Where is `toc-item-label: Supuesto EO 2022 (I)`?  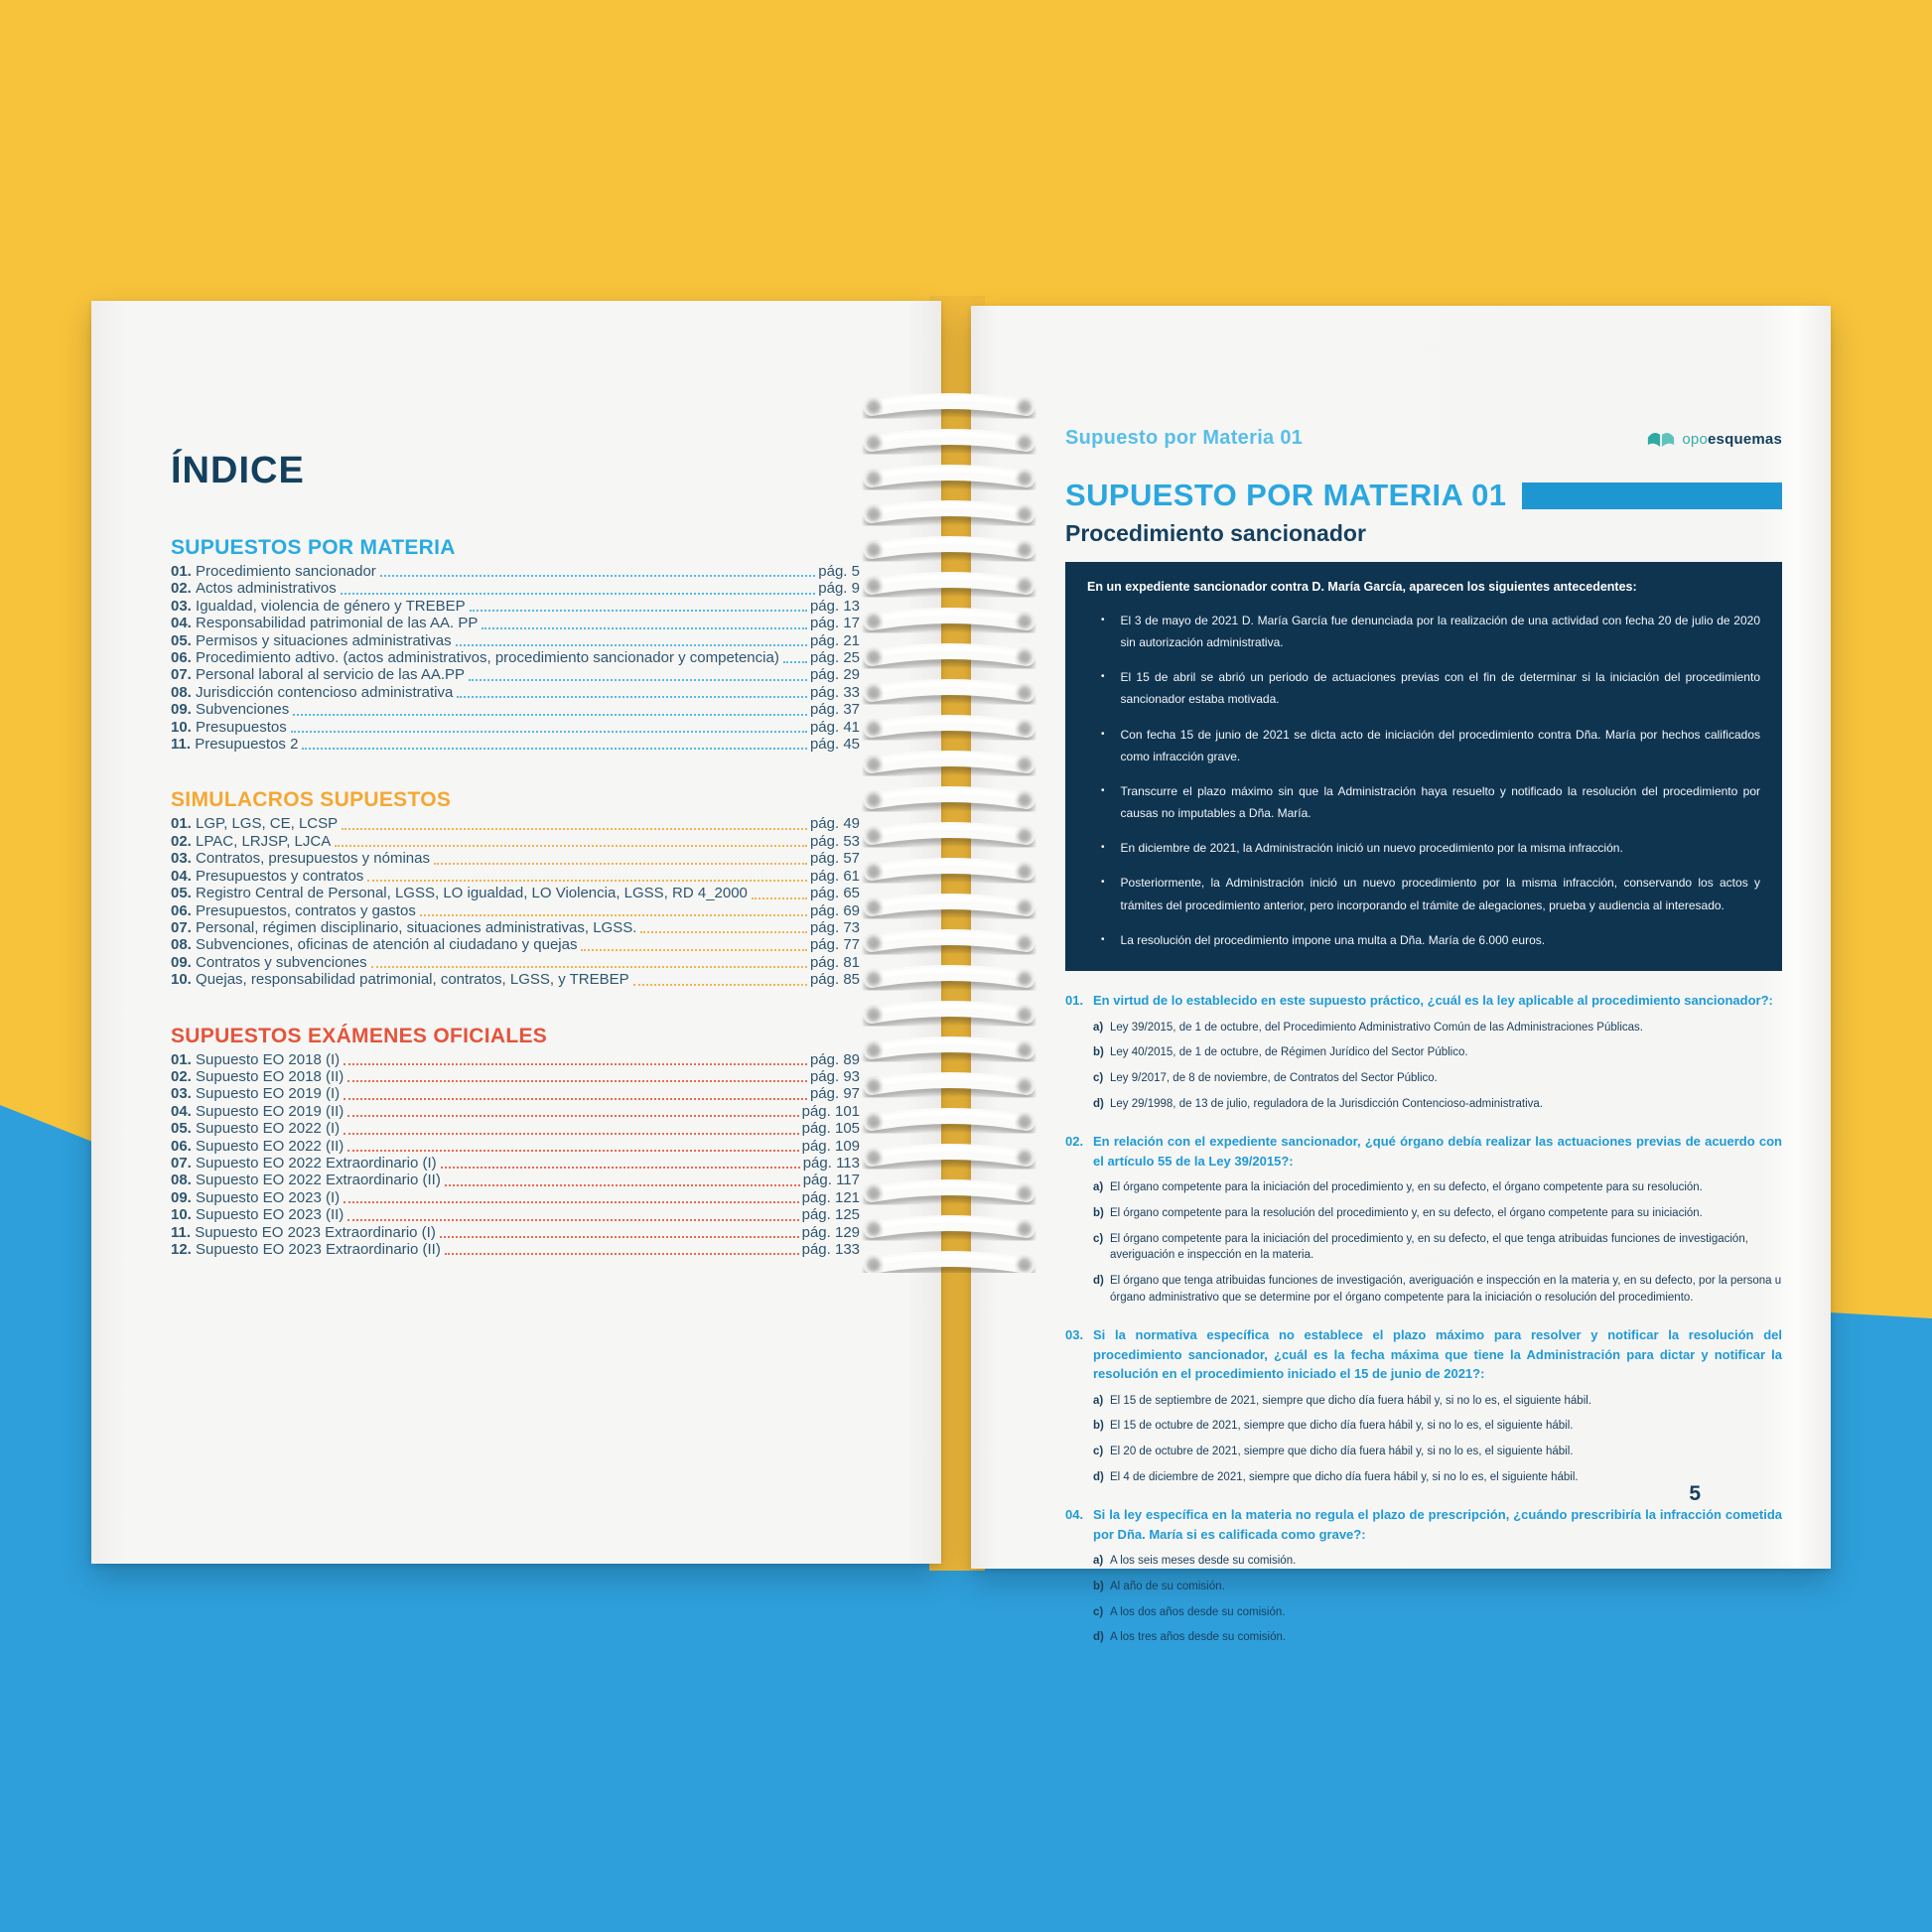 toc-item-label: Supuesto EO 2022 (I) is located at coordinates (269, 1129).